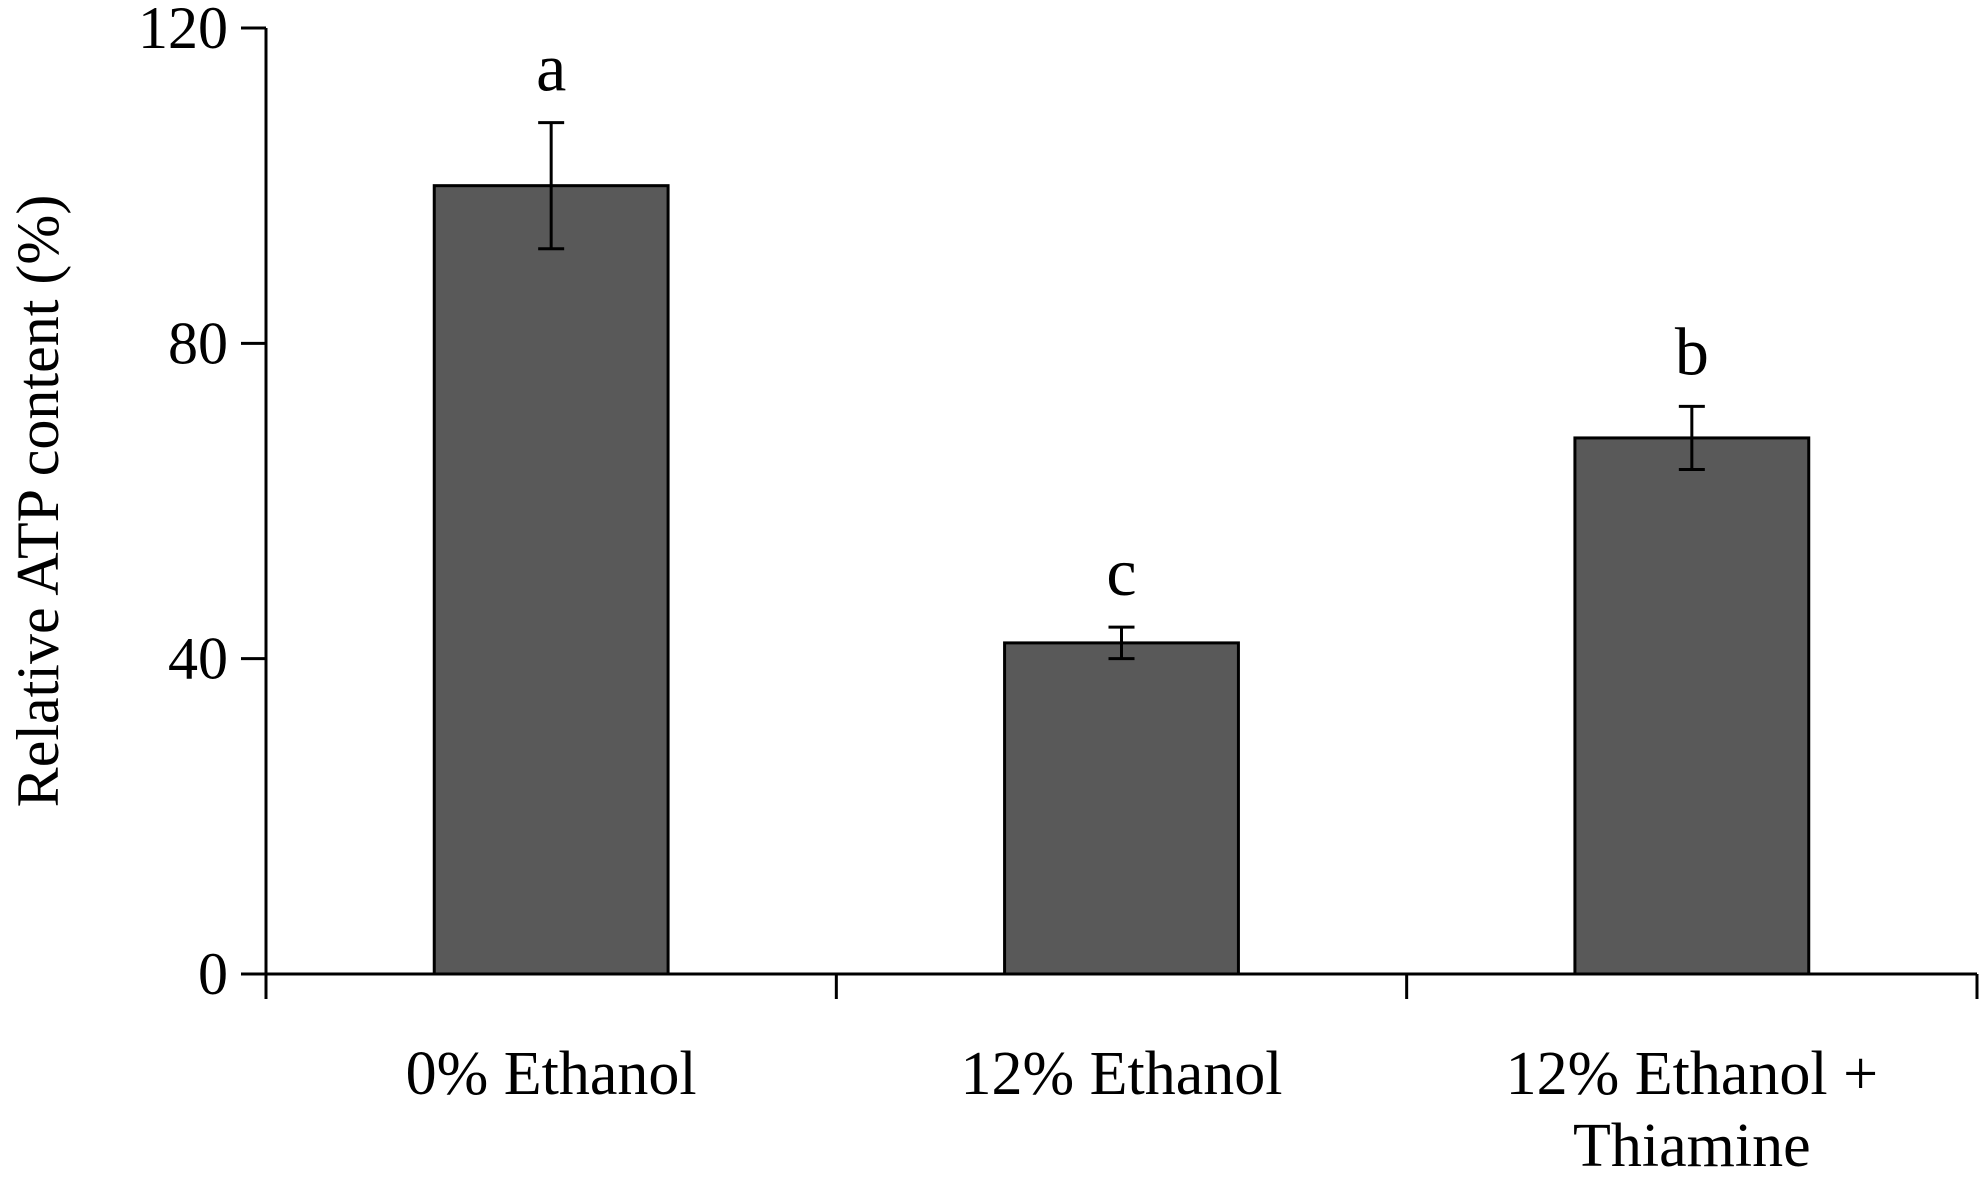  I want to click on x-tick-label: Thiamine, so click(1692, 1146).